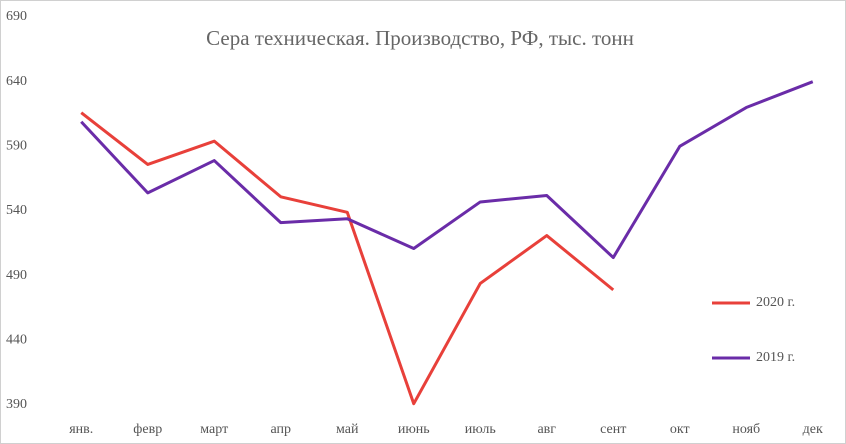 The image size is (846, 444). Describe the element at coordinates (16, 340) in the screenshot. I see `y-tick-label: 440` at that location.